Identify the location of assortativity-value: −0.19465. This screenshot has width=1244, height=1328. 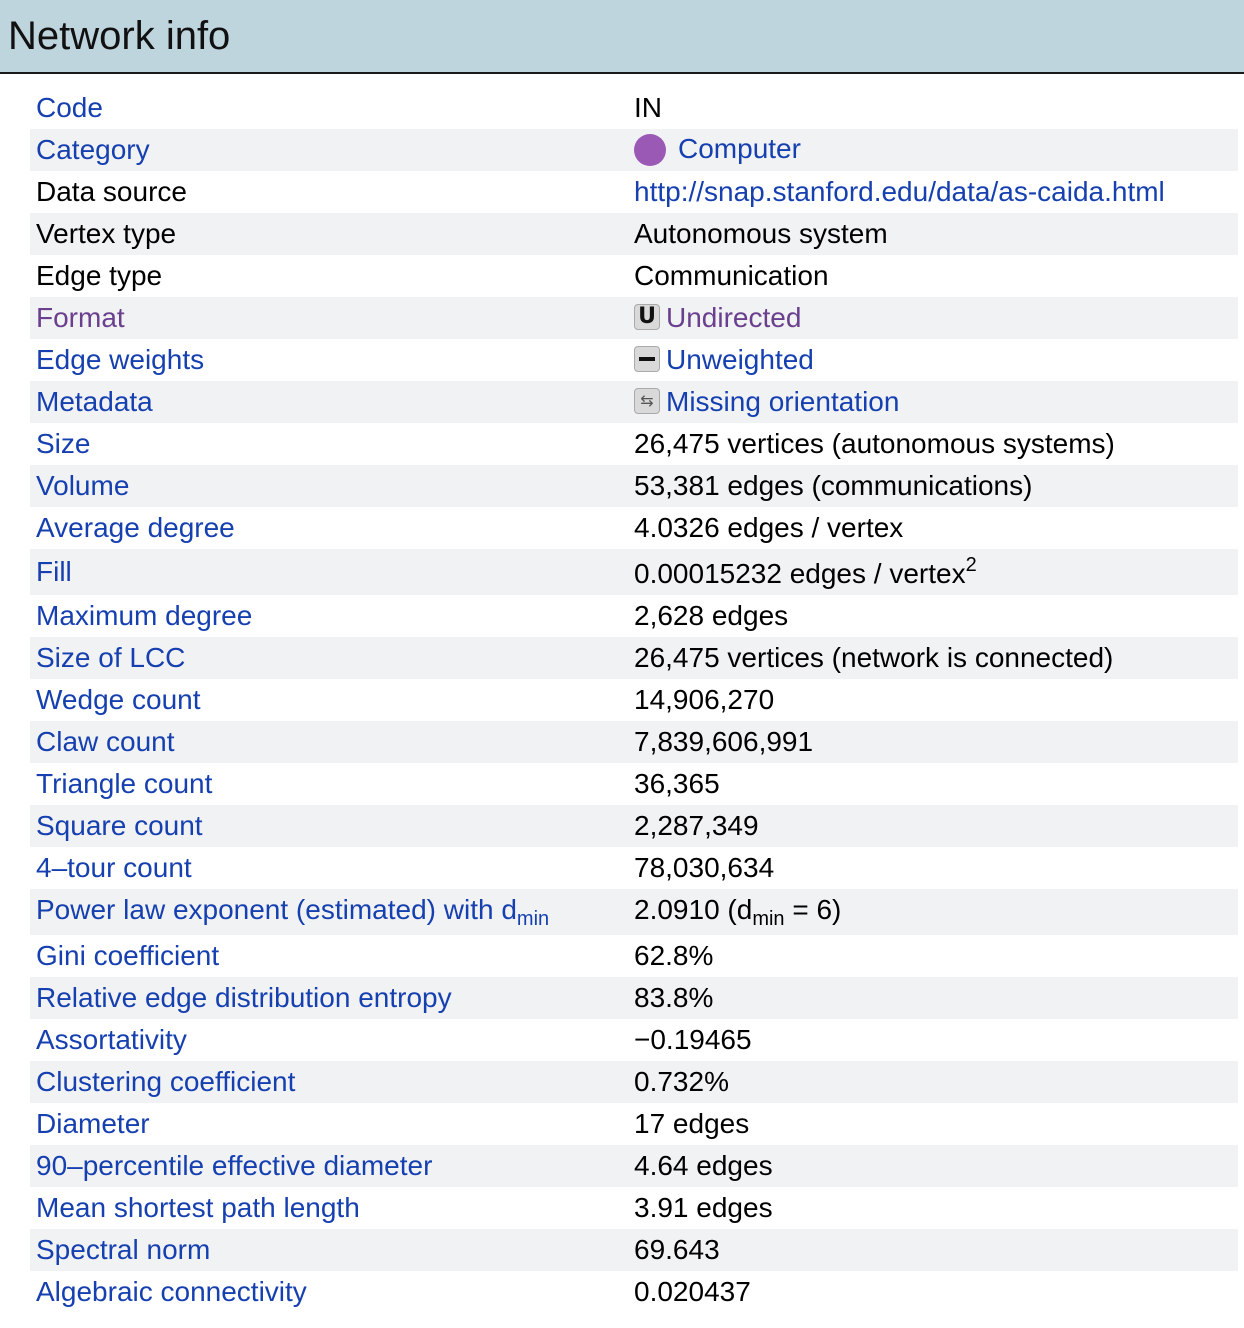
(693, 1039).